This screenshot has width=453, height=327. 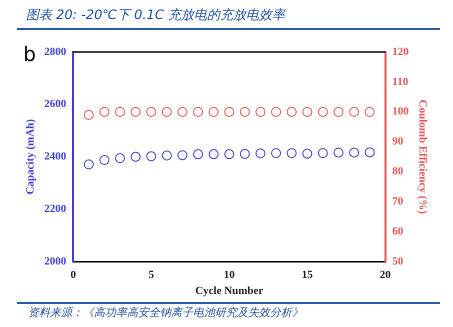 I want to click on x-tick-label: 20, so click(x=386, y=275).